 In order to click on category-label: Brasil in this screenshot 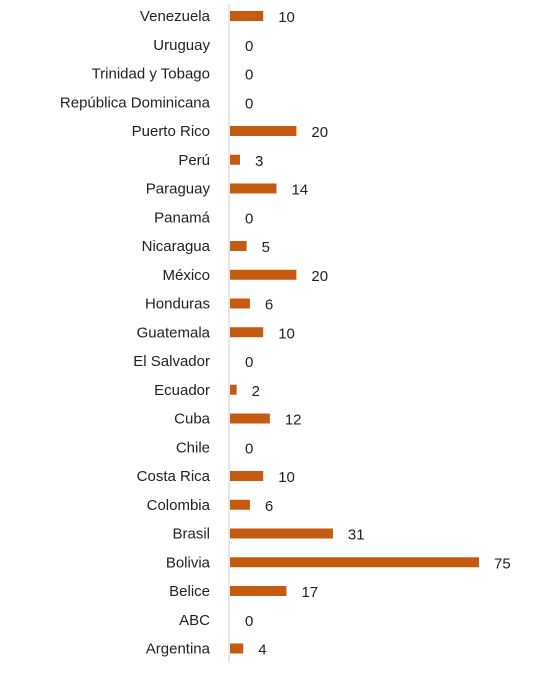, I will do `click(191, 534)`.